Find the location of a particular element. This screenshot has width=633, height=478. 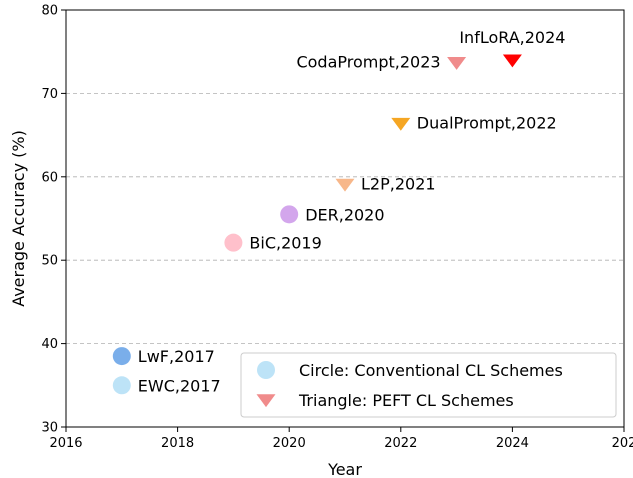

point-l2p is located at coordinates (345, 185).